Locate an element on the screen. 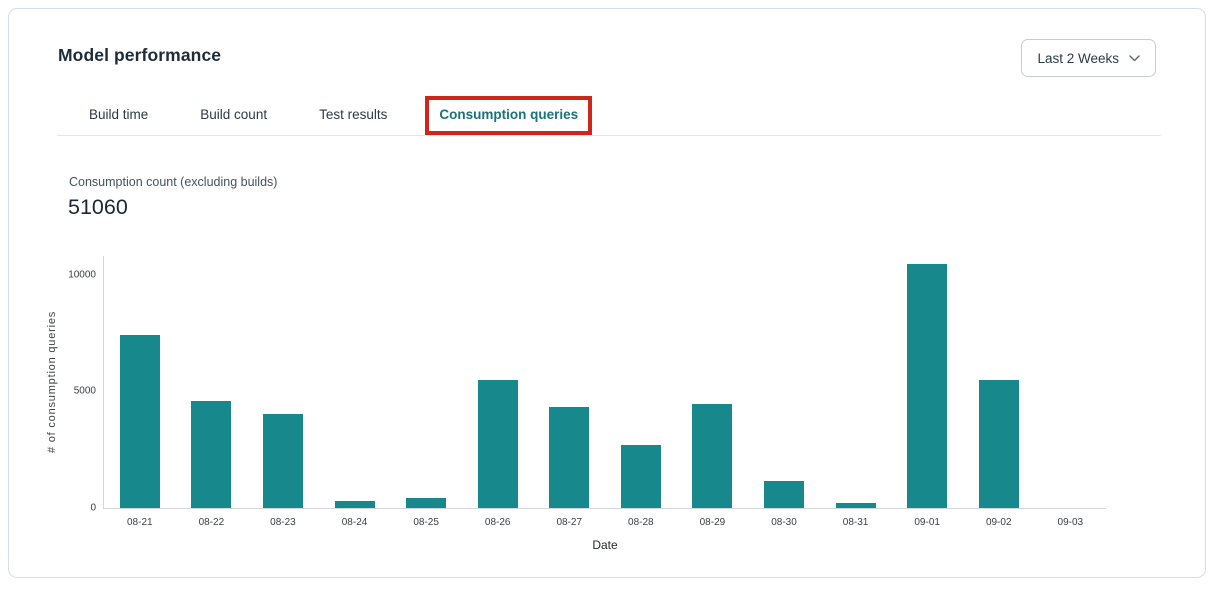  bar-slot-08-27: 08-27 is located at coordinates (569, 392).